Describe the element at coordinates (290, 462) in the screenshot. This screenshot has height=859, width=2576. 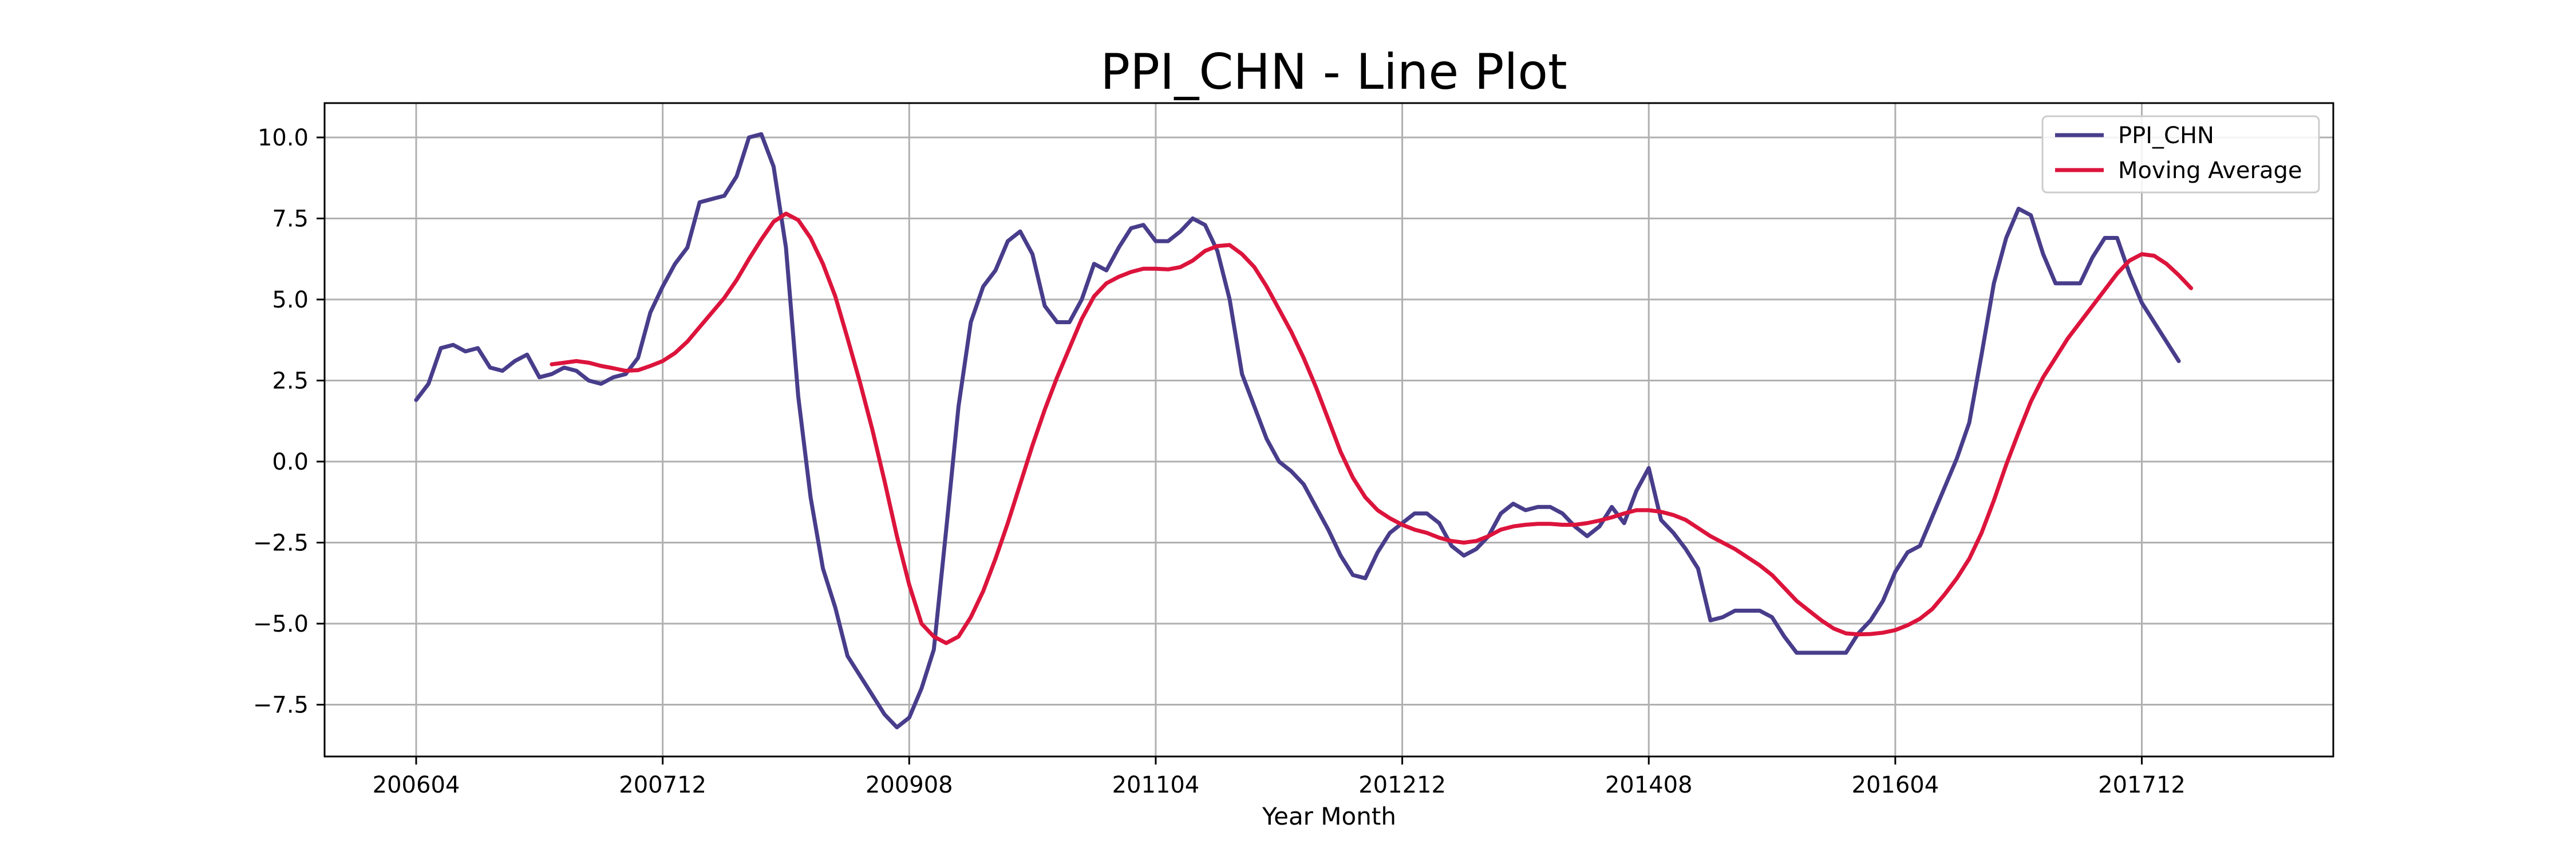
I see `y-tick-label: 0.0` at that location.